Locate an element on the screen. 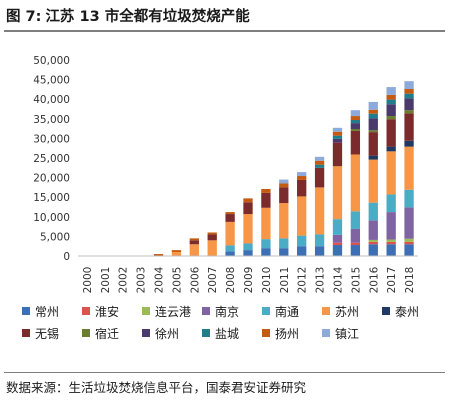  x-tick-label: 2012 is located at coordinates (303, 280).